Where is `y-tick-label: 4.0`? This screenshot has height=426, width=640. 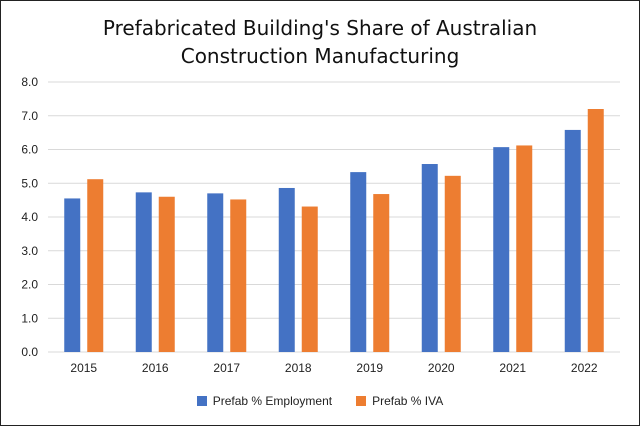
y-tick-label: 4.0 is located at coordinates (29, 217).